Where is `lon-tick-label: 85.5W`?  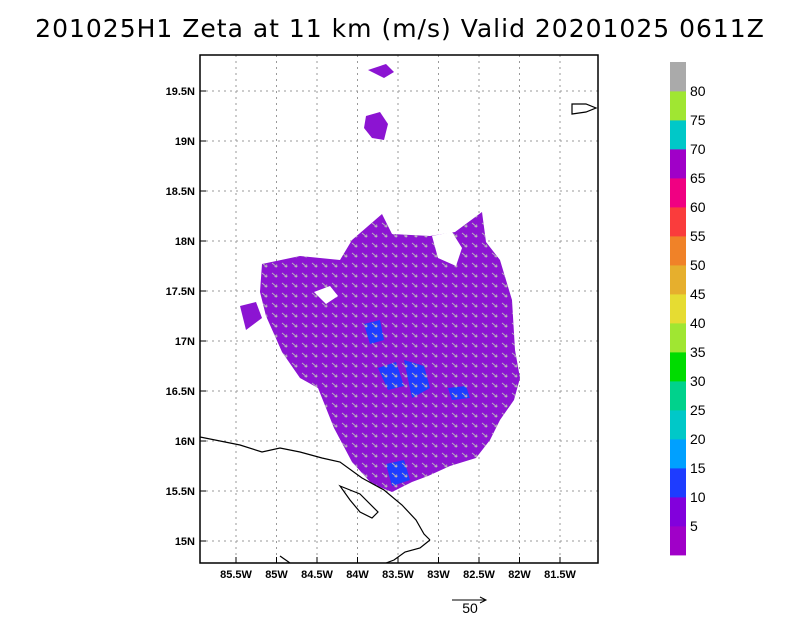
lon-tick-label: 85.5W is located at coordinates (236, 575).